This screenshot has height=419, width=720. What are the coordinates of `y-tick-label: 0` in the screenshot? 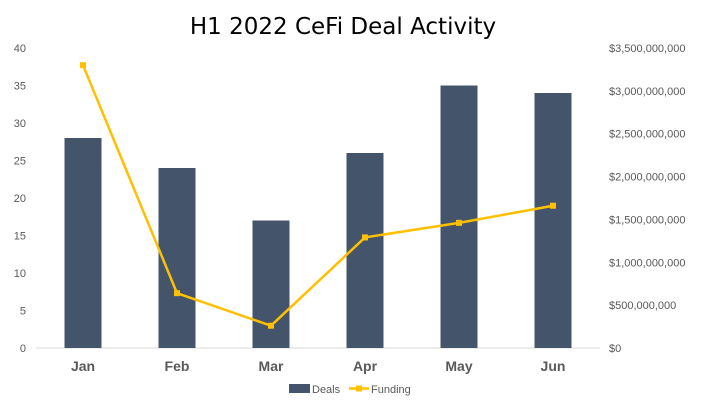 It's located at (23, 349).